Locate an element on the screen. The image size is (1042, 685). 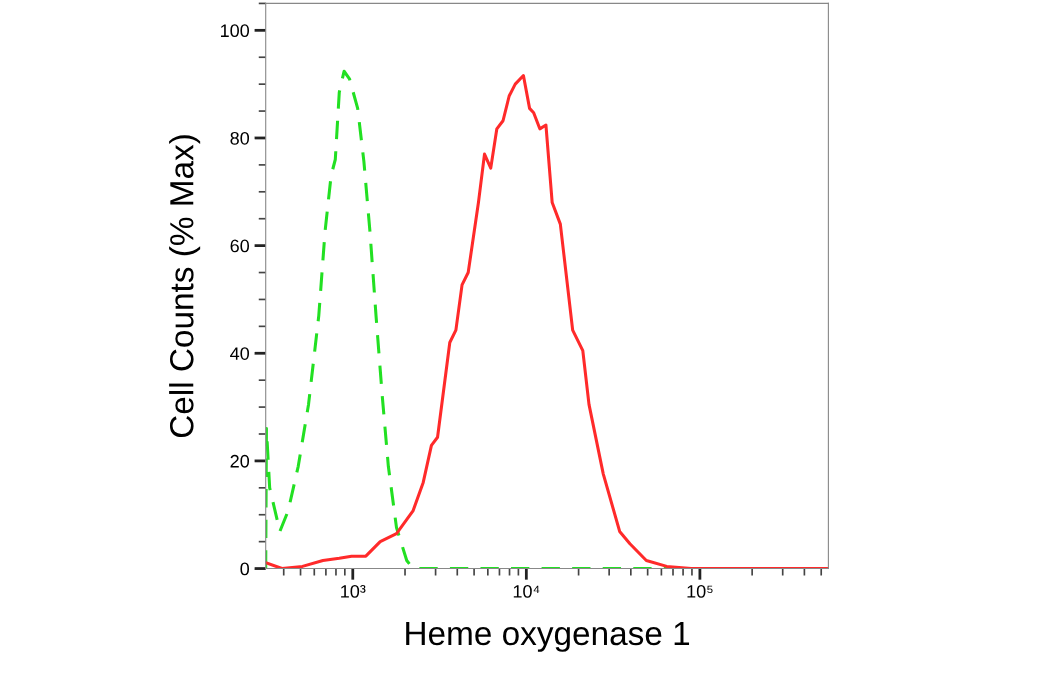
y-tick-label: 80 is located at coordinates (240, 138).